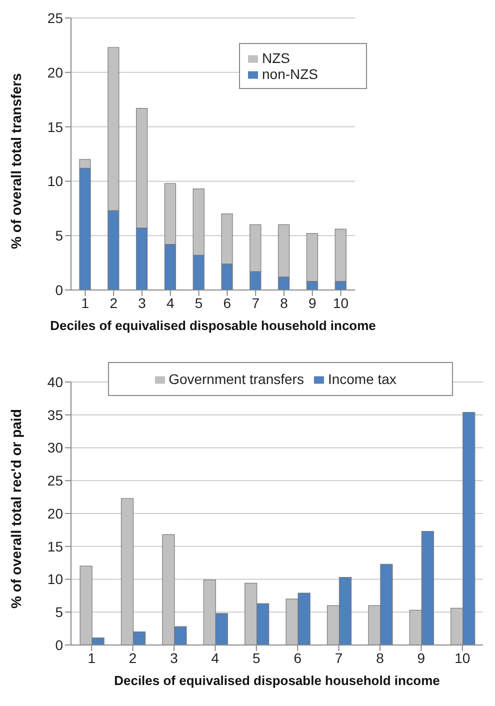  What do you see at coordinates (276, 58) in the screenshot?
I see `legend-label: NZS` at bounding box center [276, 58].